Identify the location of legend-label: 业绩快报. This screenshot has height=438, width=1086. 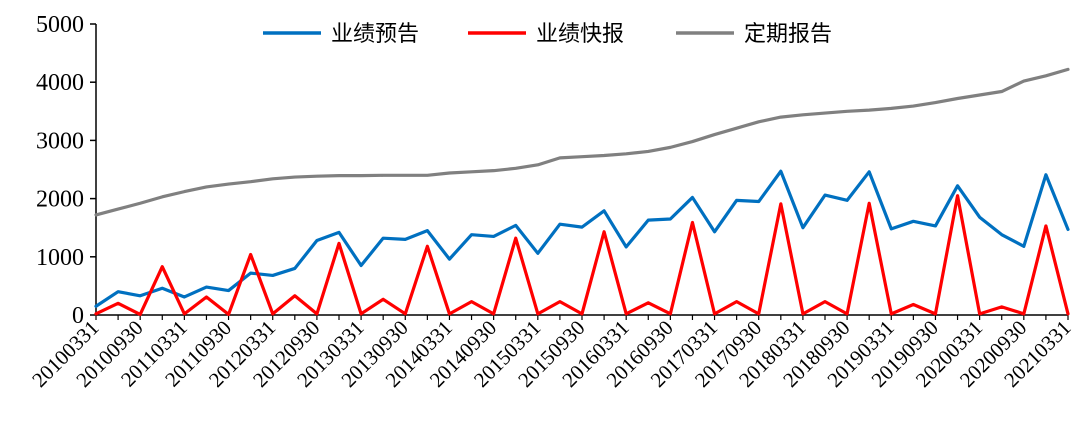
(580, 34).